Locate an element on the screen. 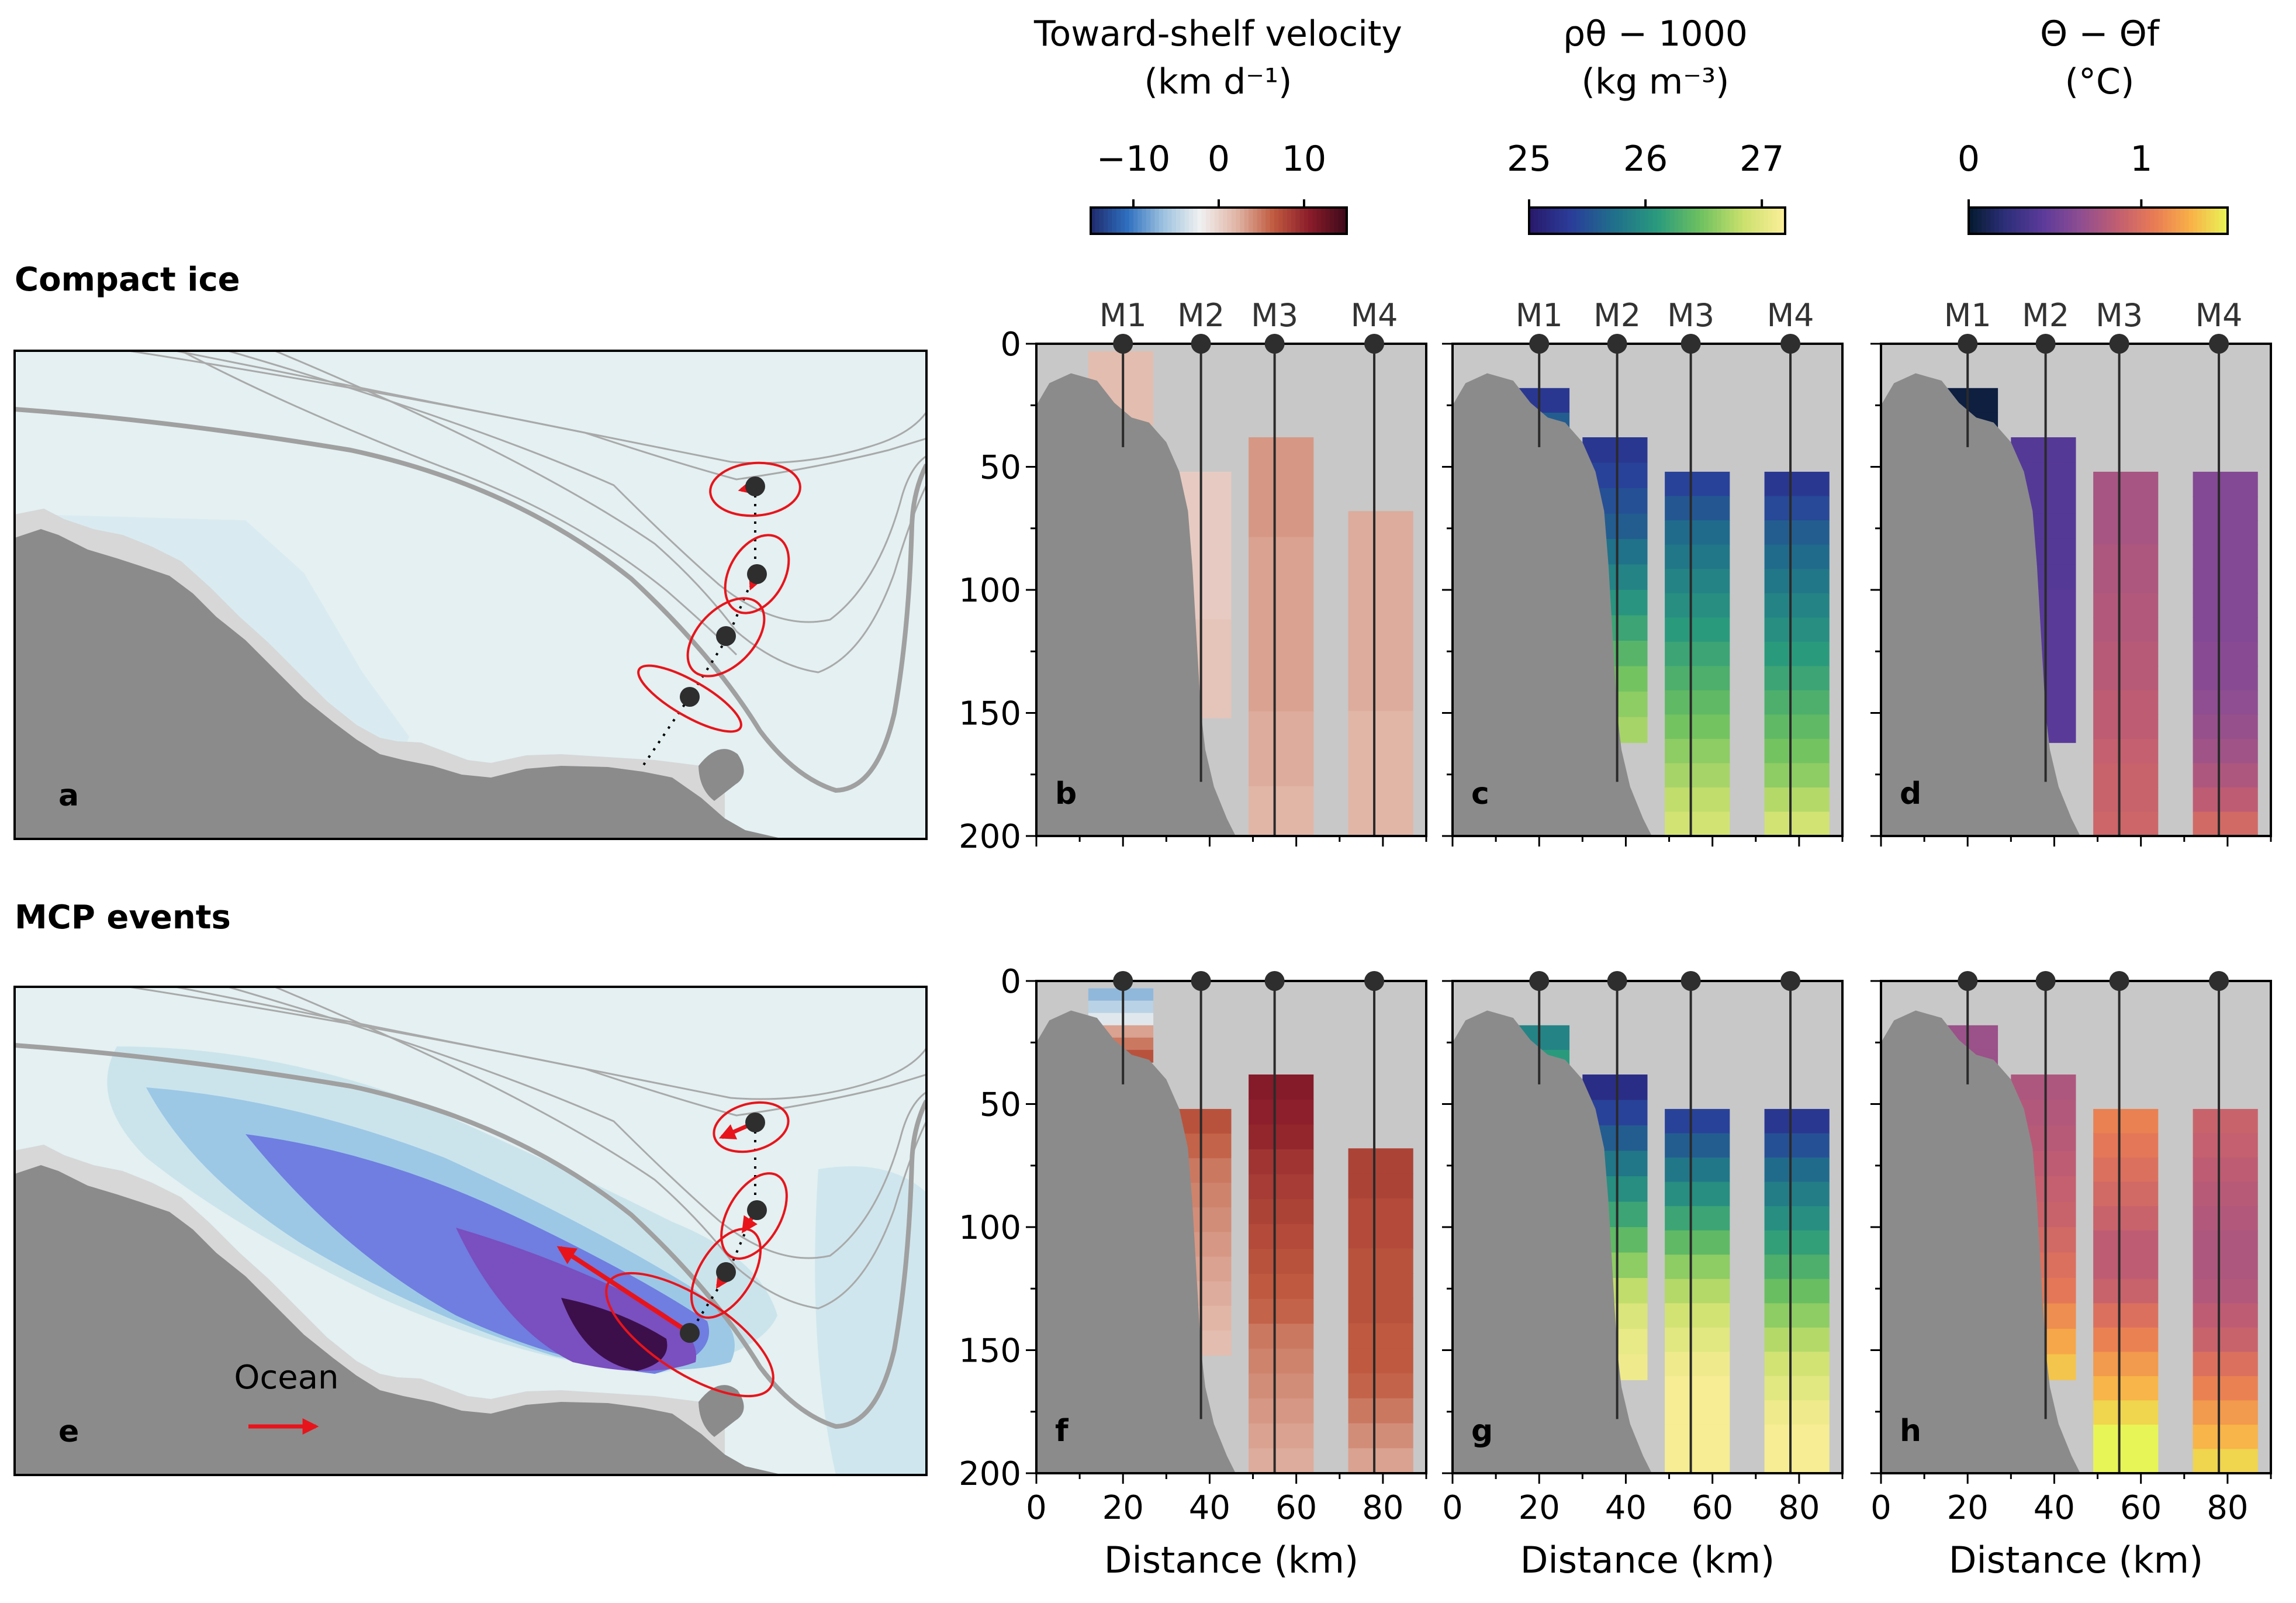 The height and width of the screenshot is (1603, 2296). colorbar-tick-label: 0 is located at coordinates (1969, 159).